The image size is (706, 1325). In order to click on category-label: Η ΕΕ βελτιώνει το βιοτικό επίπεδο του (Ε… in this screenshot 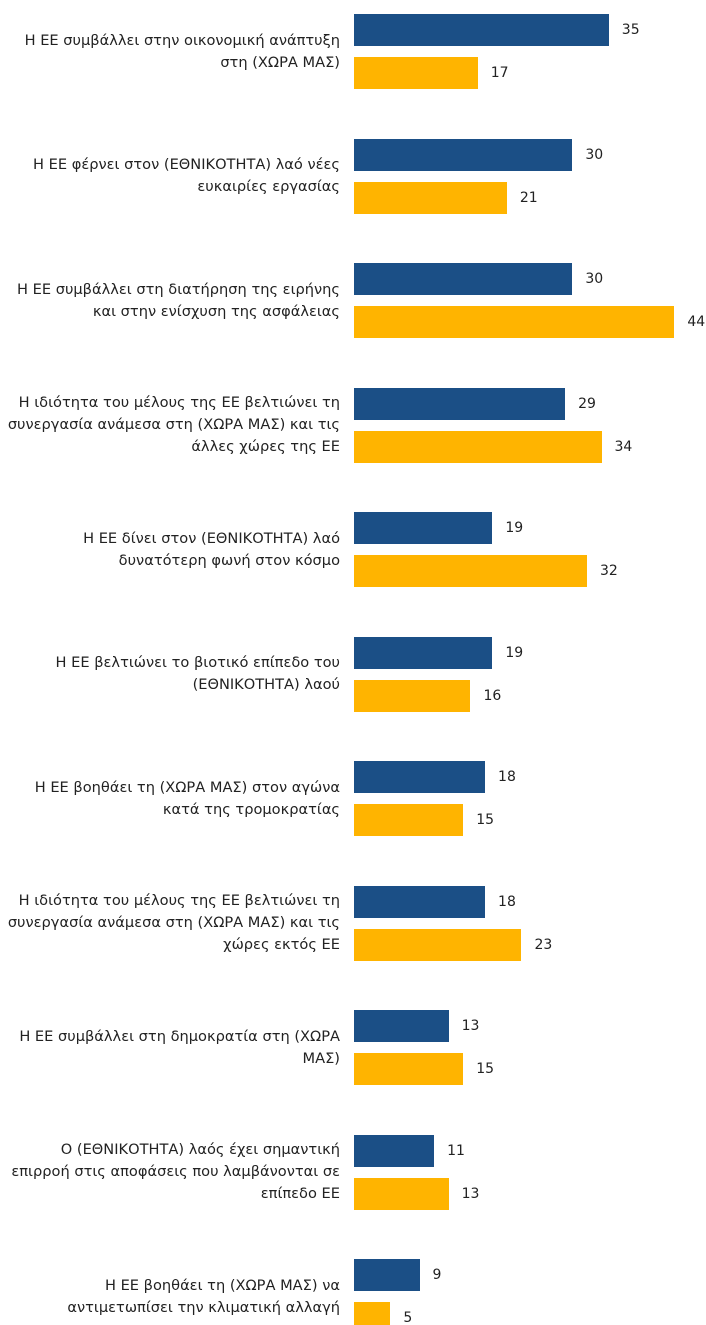, I will do `click(197, 673)`.